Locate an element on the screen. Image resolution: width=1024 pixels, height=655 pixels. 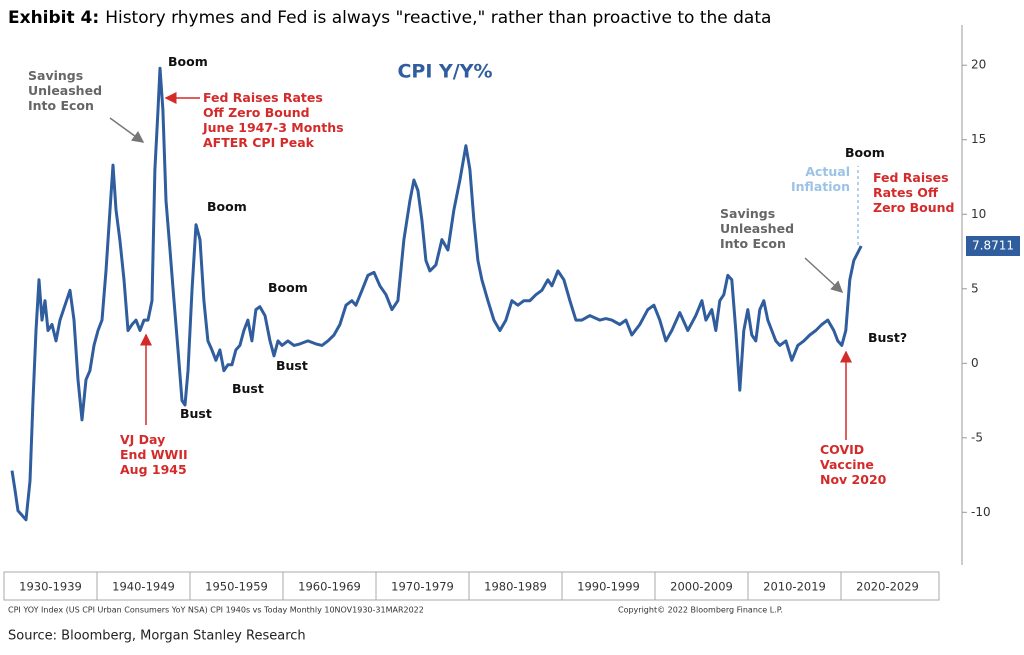
annotation-line: Actual is located at coordinates (827, 171).